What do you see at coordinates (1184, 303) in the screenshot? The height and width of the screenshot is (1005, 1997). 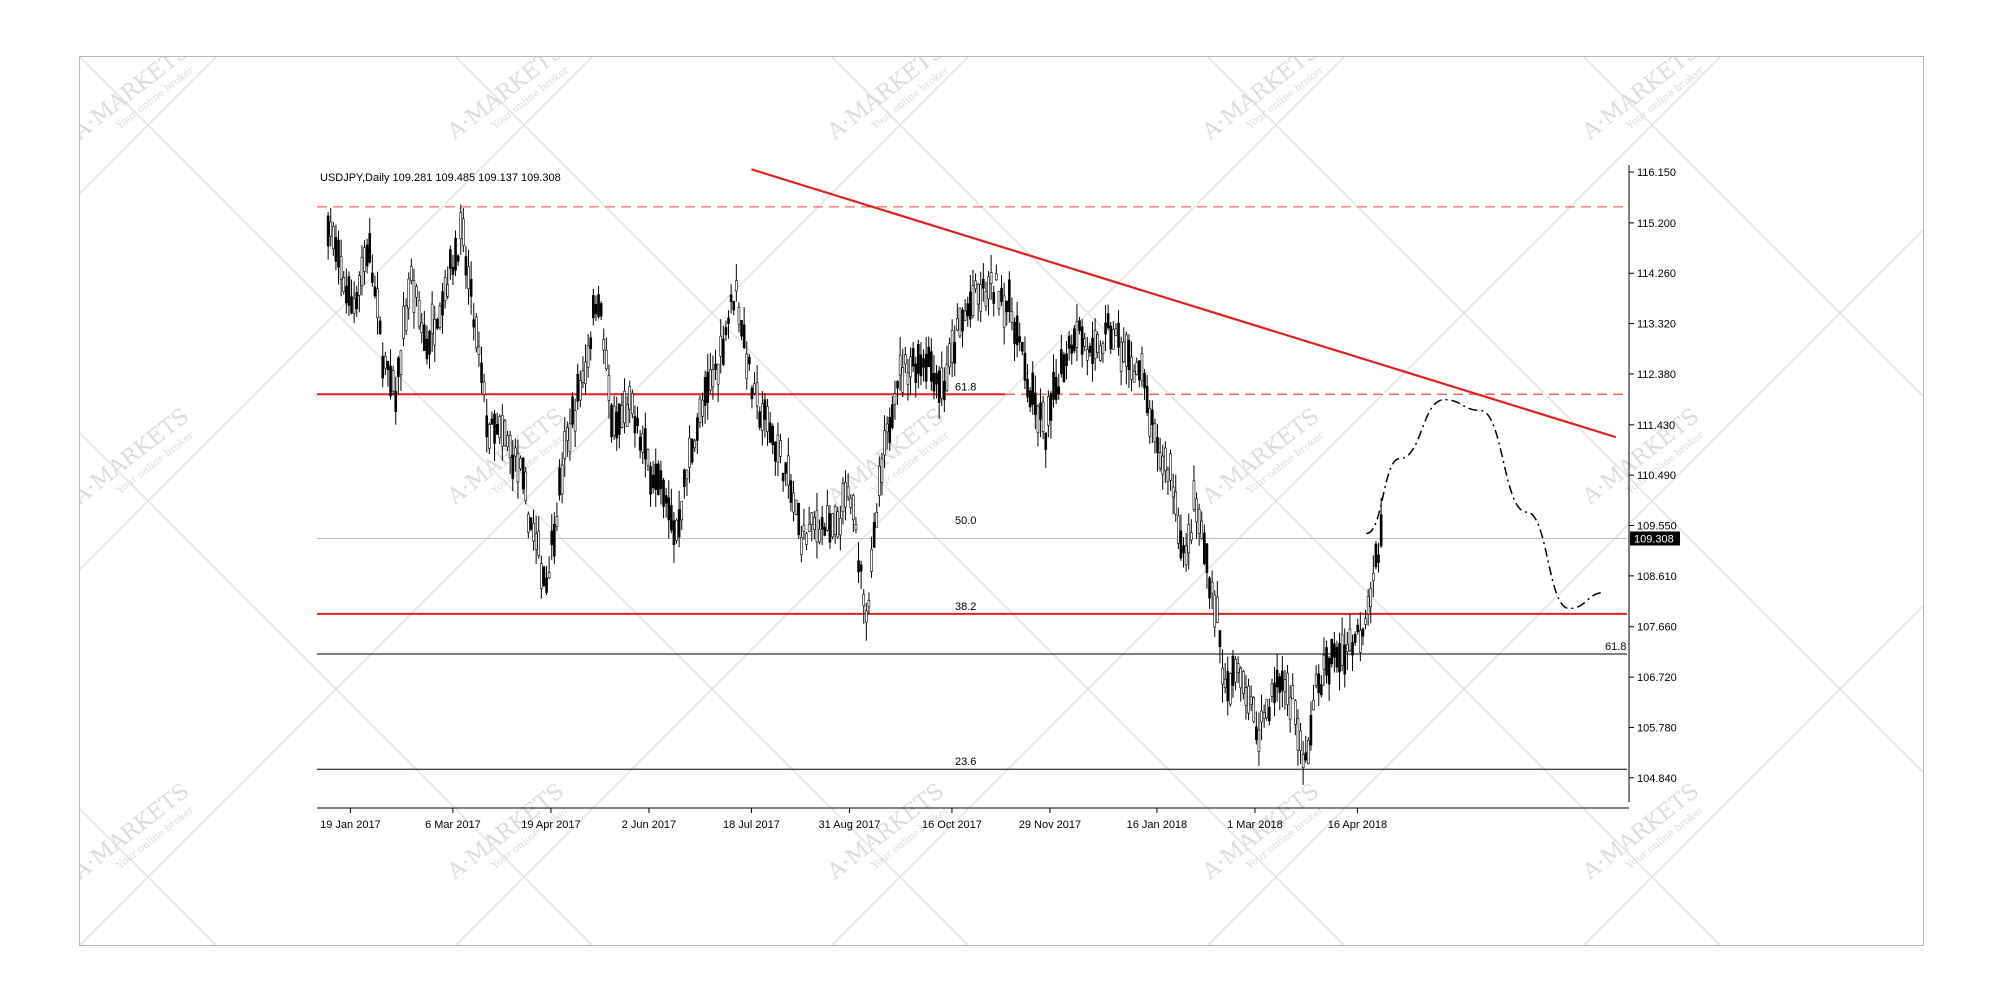 I see `trendline` at bounding box center [1184, 303].